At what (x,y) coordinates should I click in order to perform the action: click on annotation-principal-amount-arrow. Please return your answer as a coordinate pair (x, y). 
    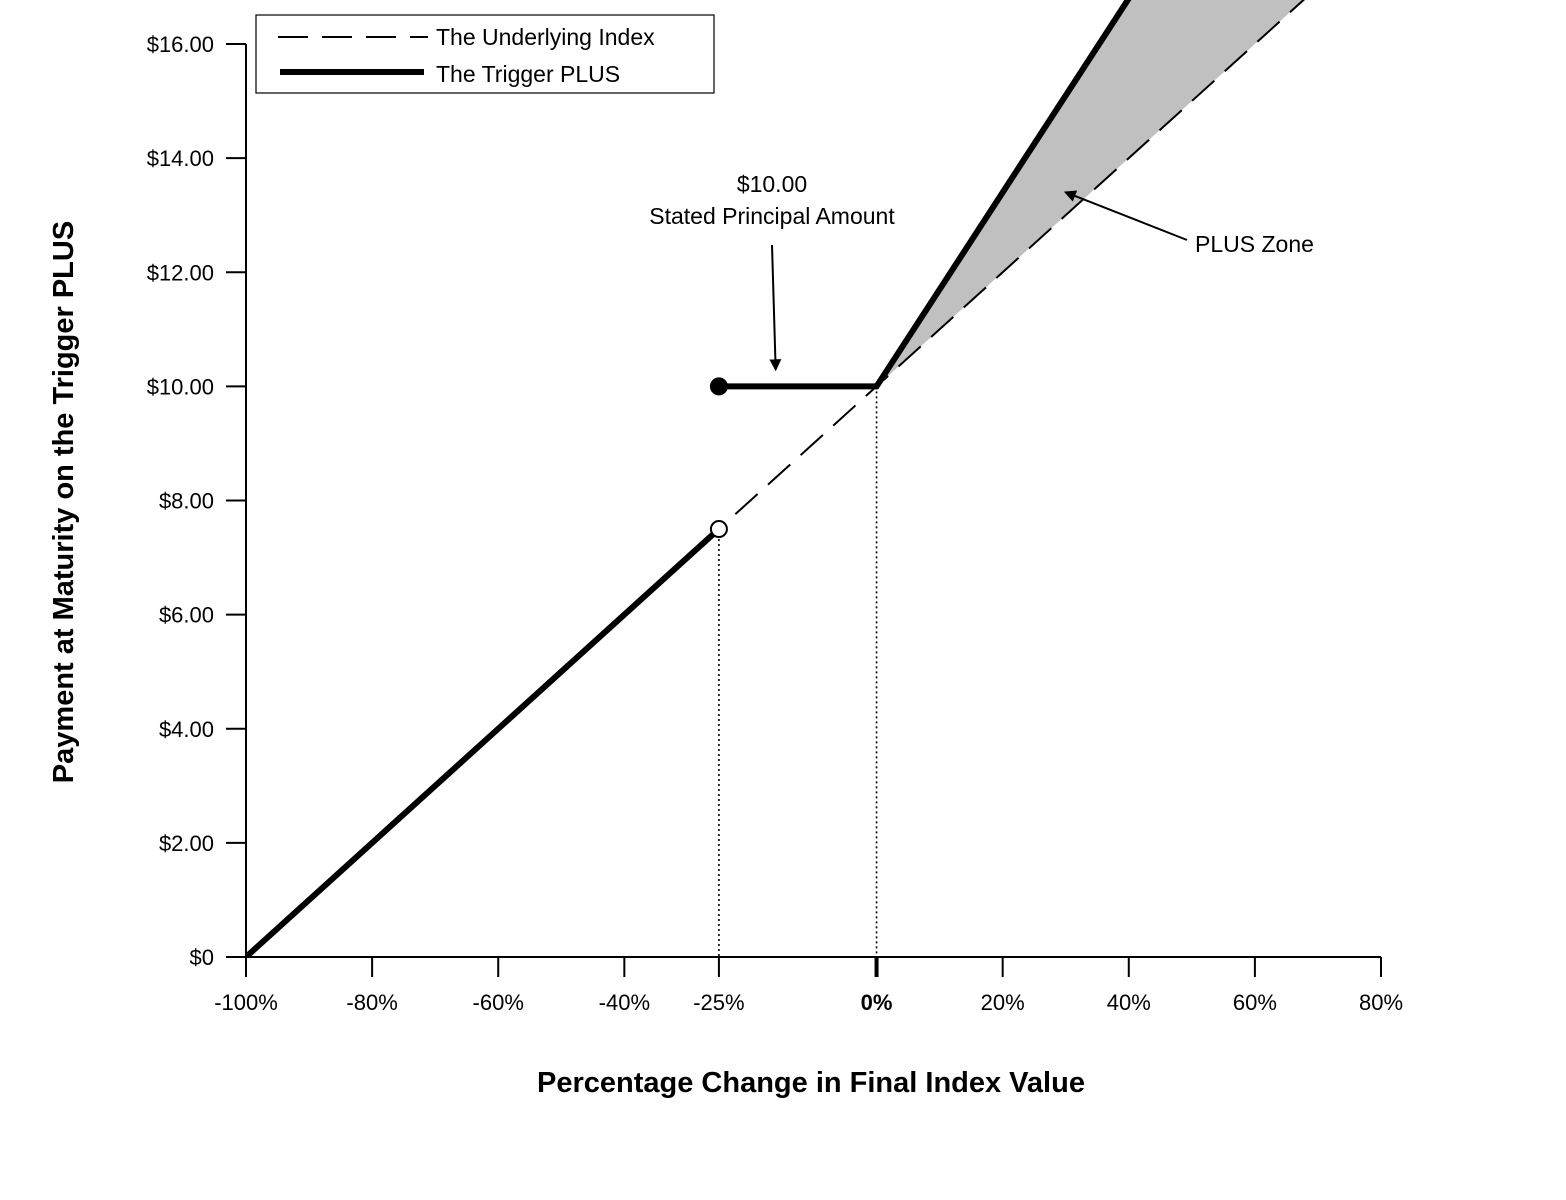
    Looking at the image, I should click on (775, 308).